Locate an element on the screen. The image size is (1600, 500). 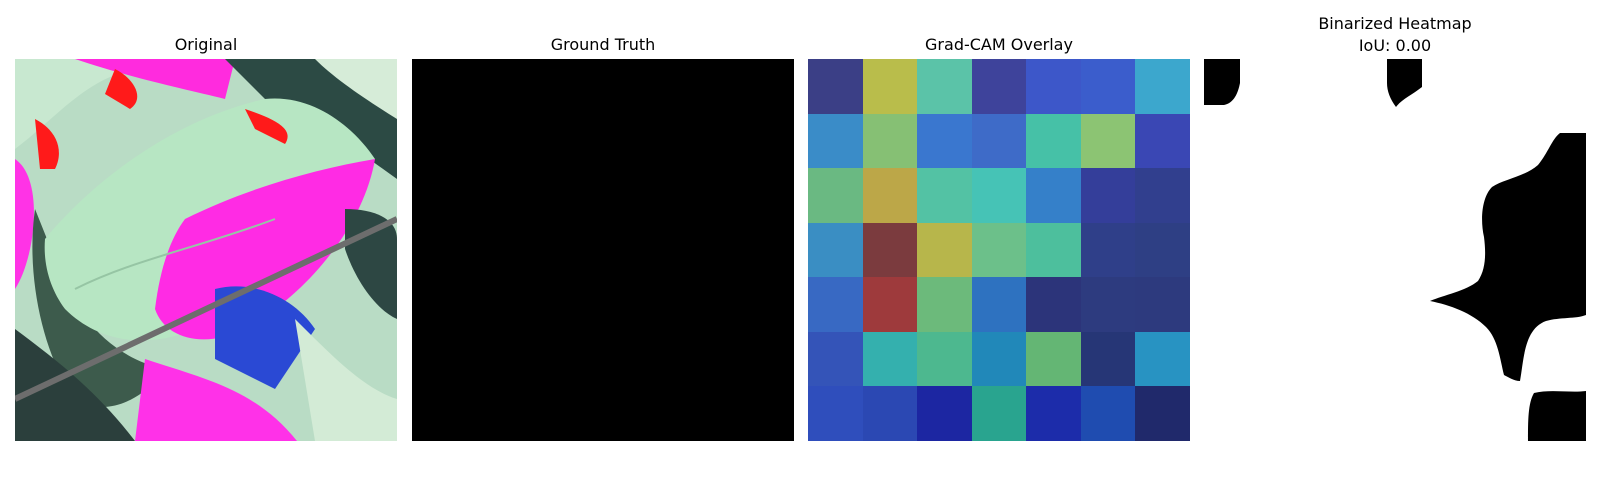
ground-truth-title: Ground Truth is located at coordinates (603, 44).